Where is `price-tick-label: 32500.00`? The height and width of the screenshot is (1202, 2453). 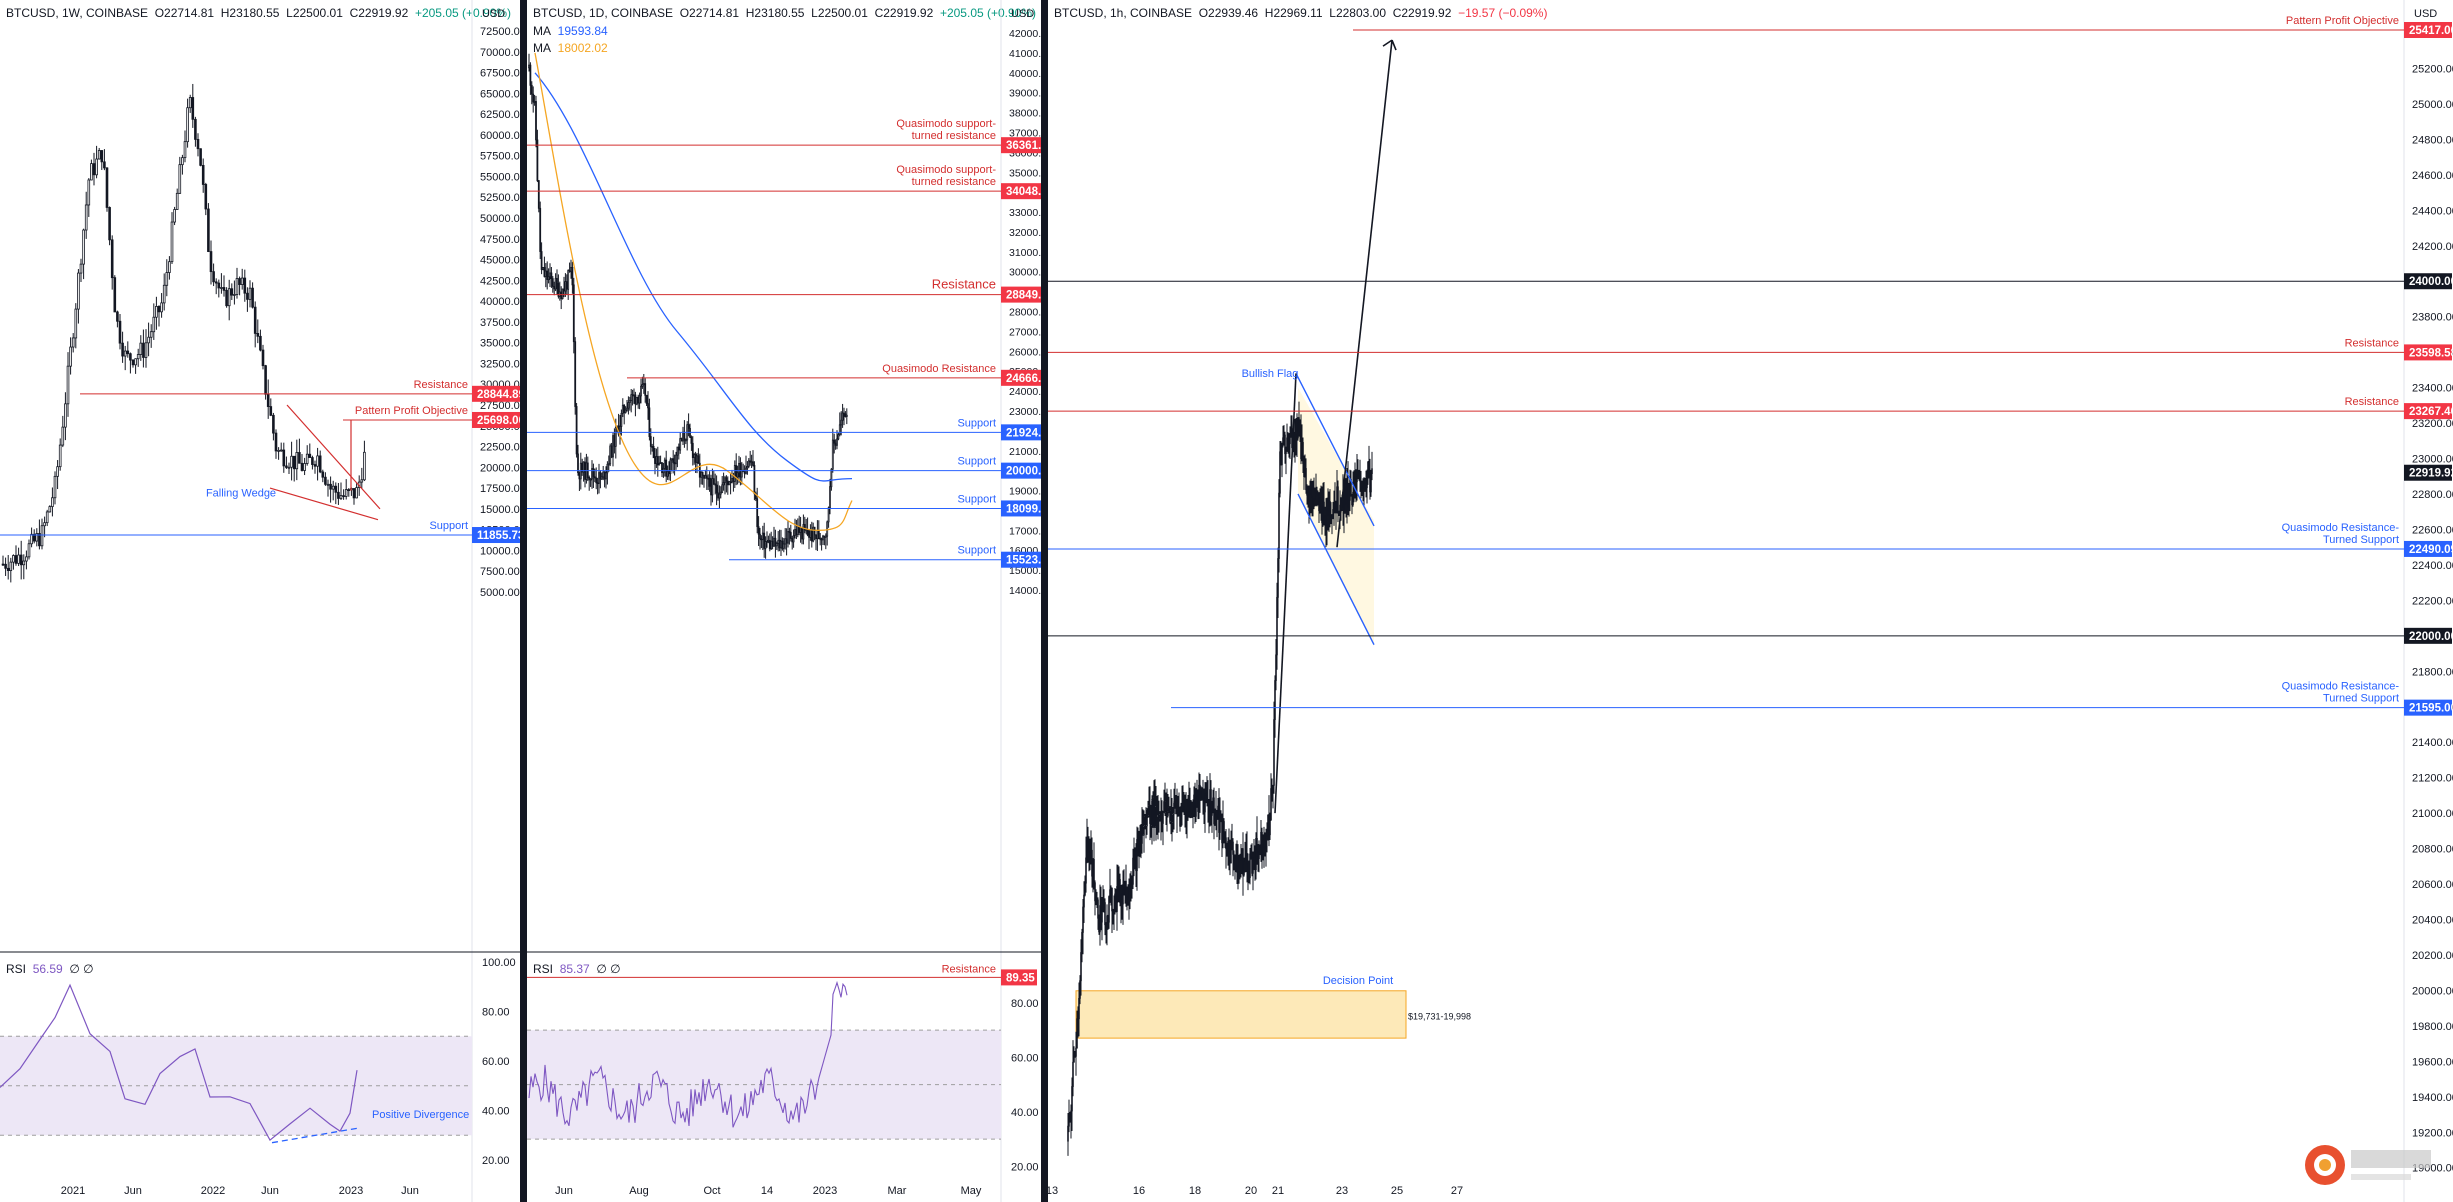 price-tick-label: 32500.00 is located at coordinates (500, 364).